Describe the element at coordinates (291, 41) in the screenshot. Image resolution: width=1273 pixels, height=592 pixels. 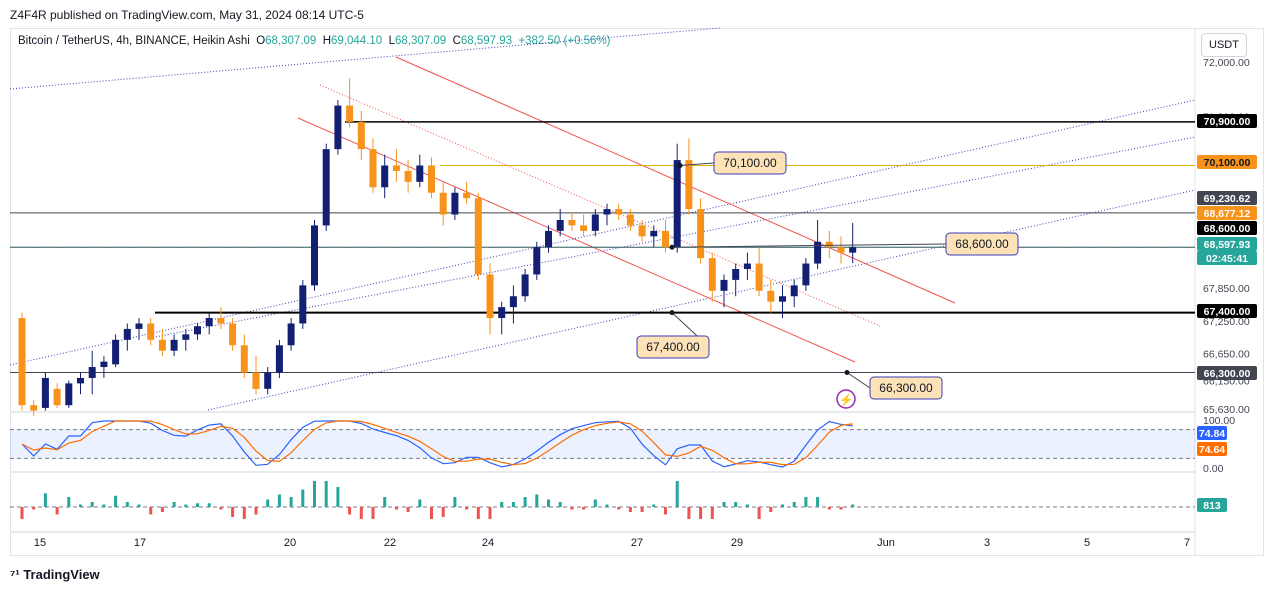
I see `open-value: 68,307.09` at that location.